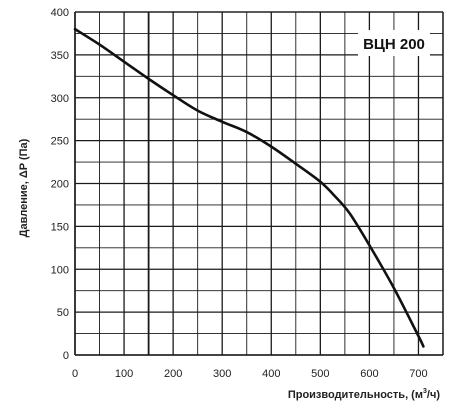  Describe the element at coordinates (425, 391) in the screenshot. I see `x-axis-label-superscript: 3` at that location.